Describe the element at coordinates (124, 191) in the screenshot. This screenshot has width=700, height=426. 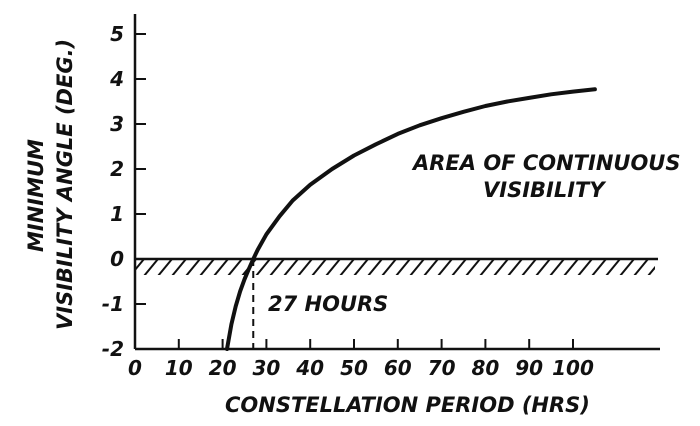
I see `y-axis-ticks: 5 4 3 2 1 0 -1 -2` at that location.